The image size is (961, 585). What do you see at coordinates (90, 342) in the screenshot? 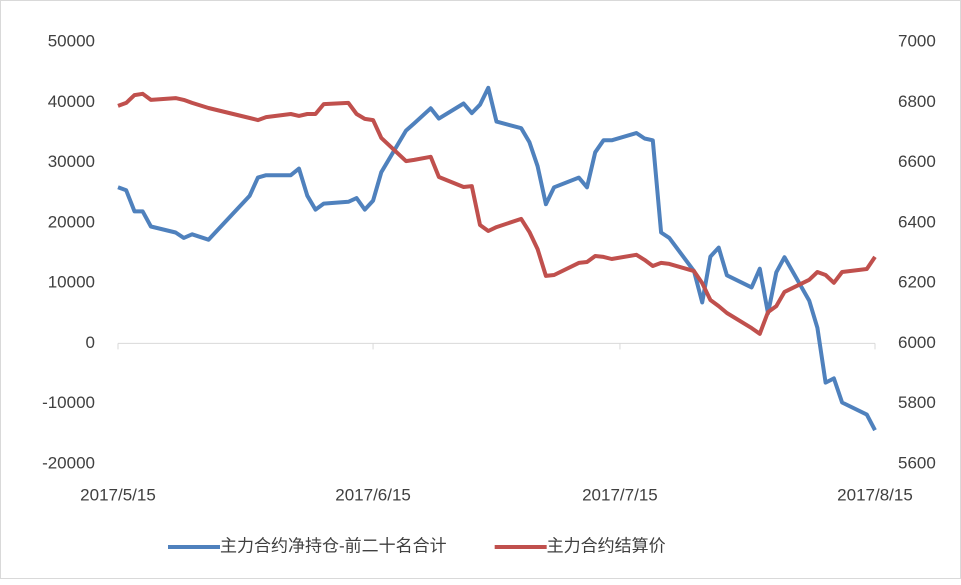
I see `y-tick-label: 0` at bounding box center [90, 342].